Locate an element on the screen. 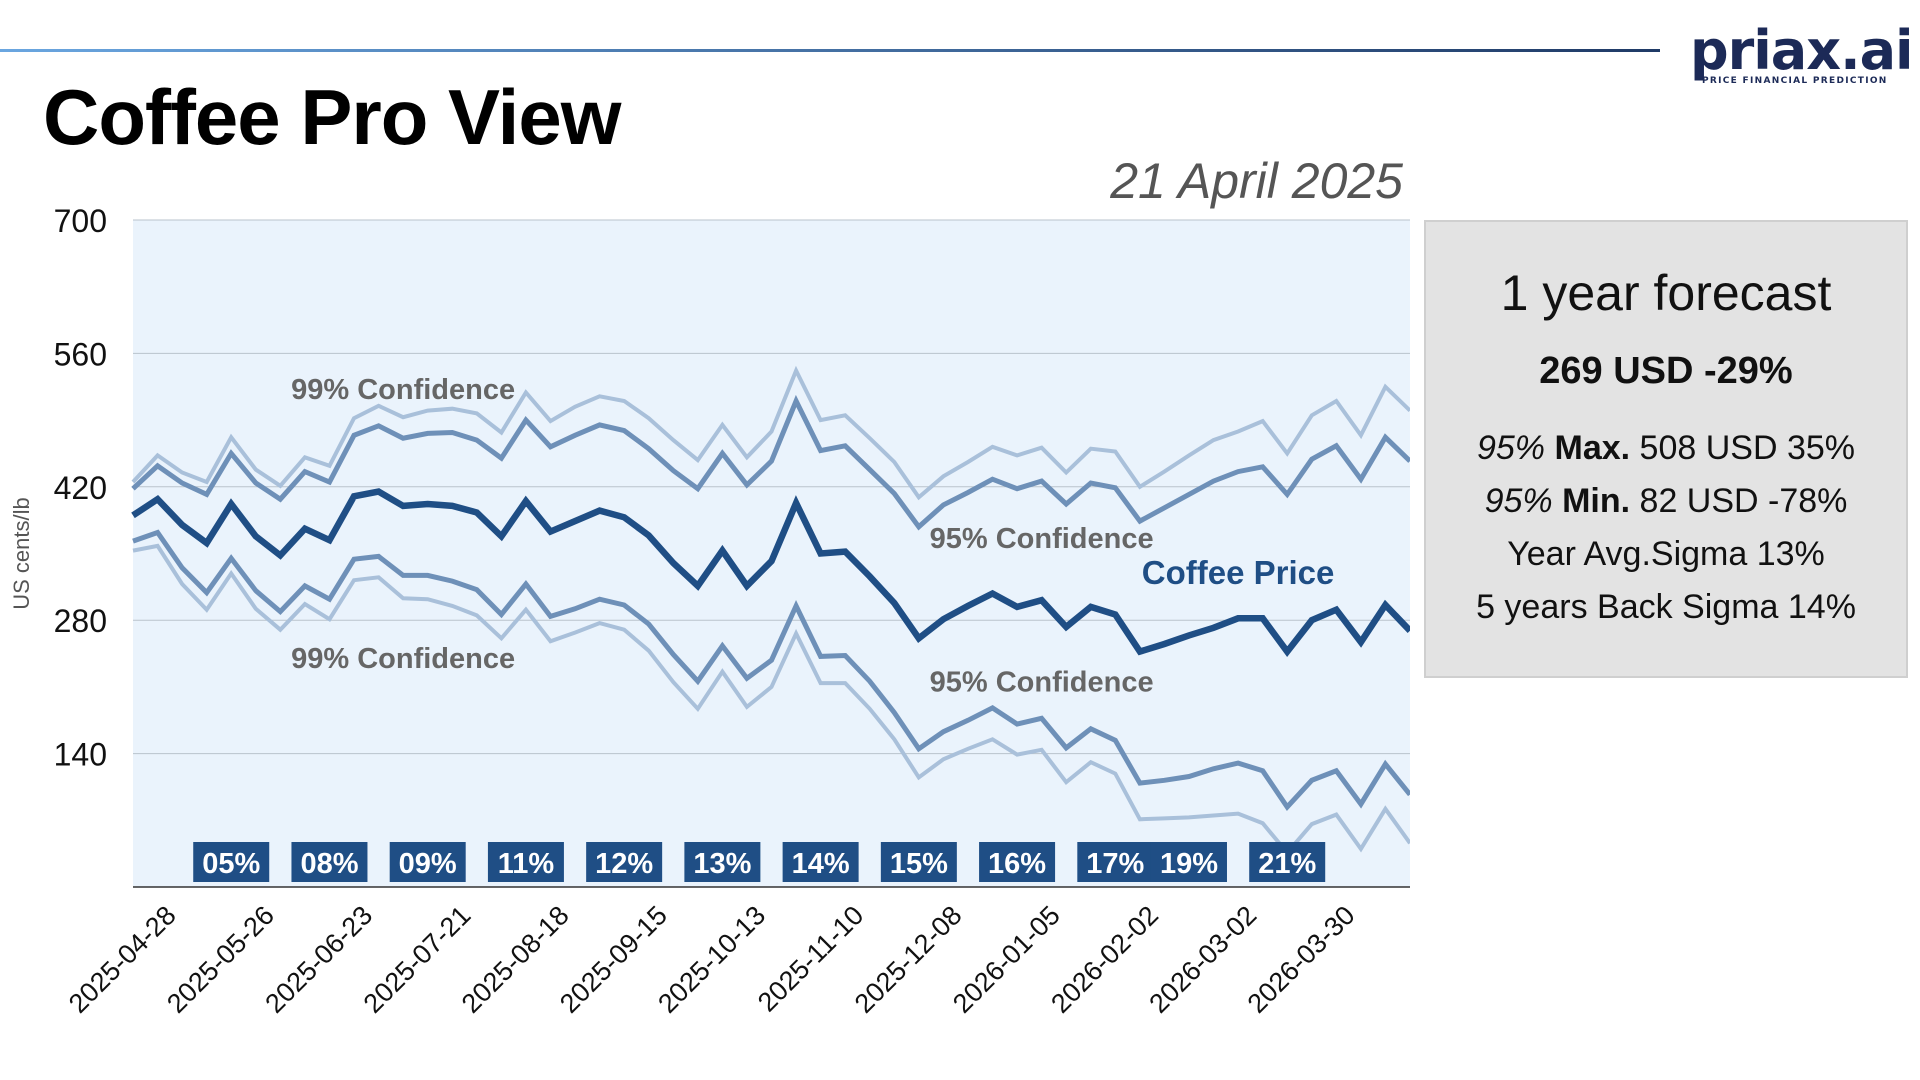 This screenshot has width=1920, height=1080. report-date: 21 April 2025 is located at coordinates (1256, 181).